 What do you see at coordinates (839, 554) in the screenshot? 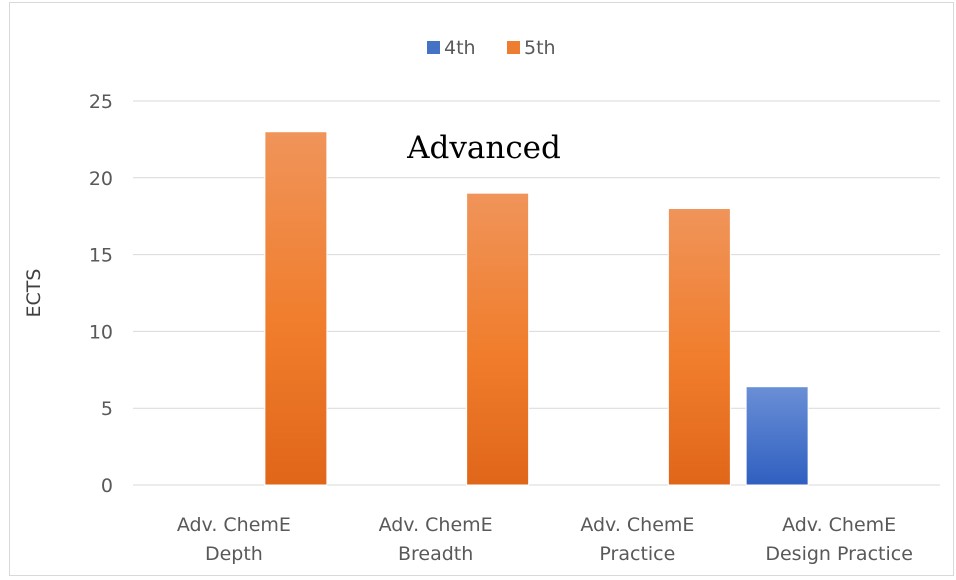
I see `x-category-label: Design Practice` at bounding box center [839, 554].